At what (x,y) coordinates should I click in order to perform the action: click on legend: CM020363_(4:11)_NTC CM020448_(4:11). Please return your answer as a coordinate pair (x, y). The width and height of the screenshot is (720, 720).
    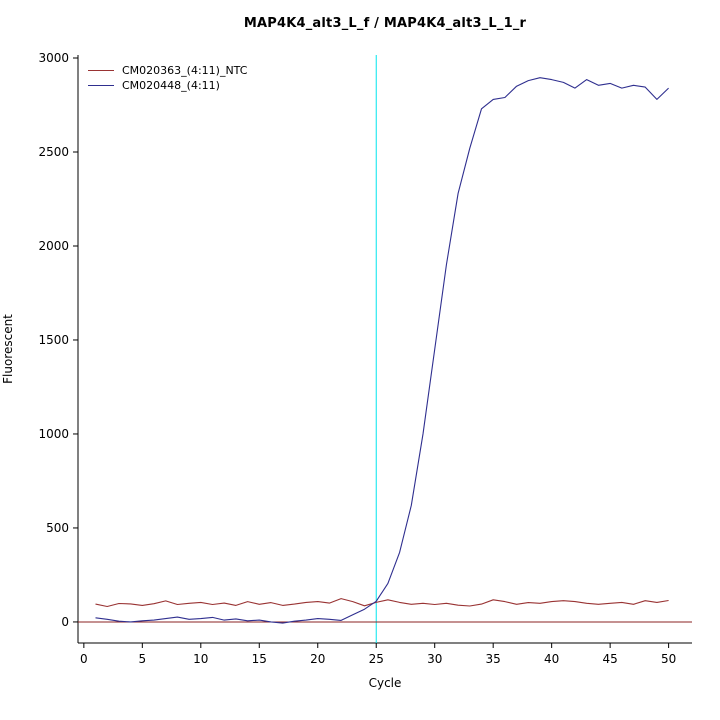
    Looking at the image, I should click on (167, 78).